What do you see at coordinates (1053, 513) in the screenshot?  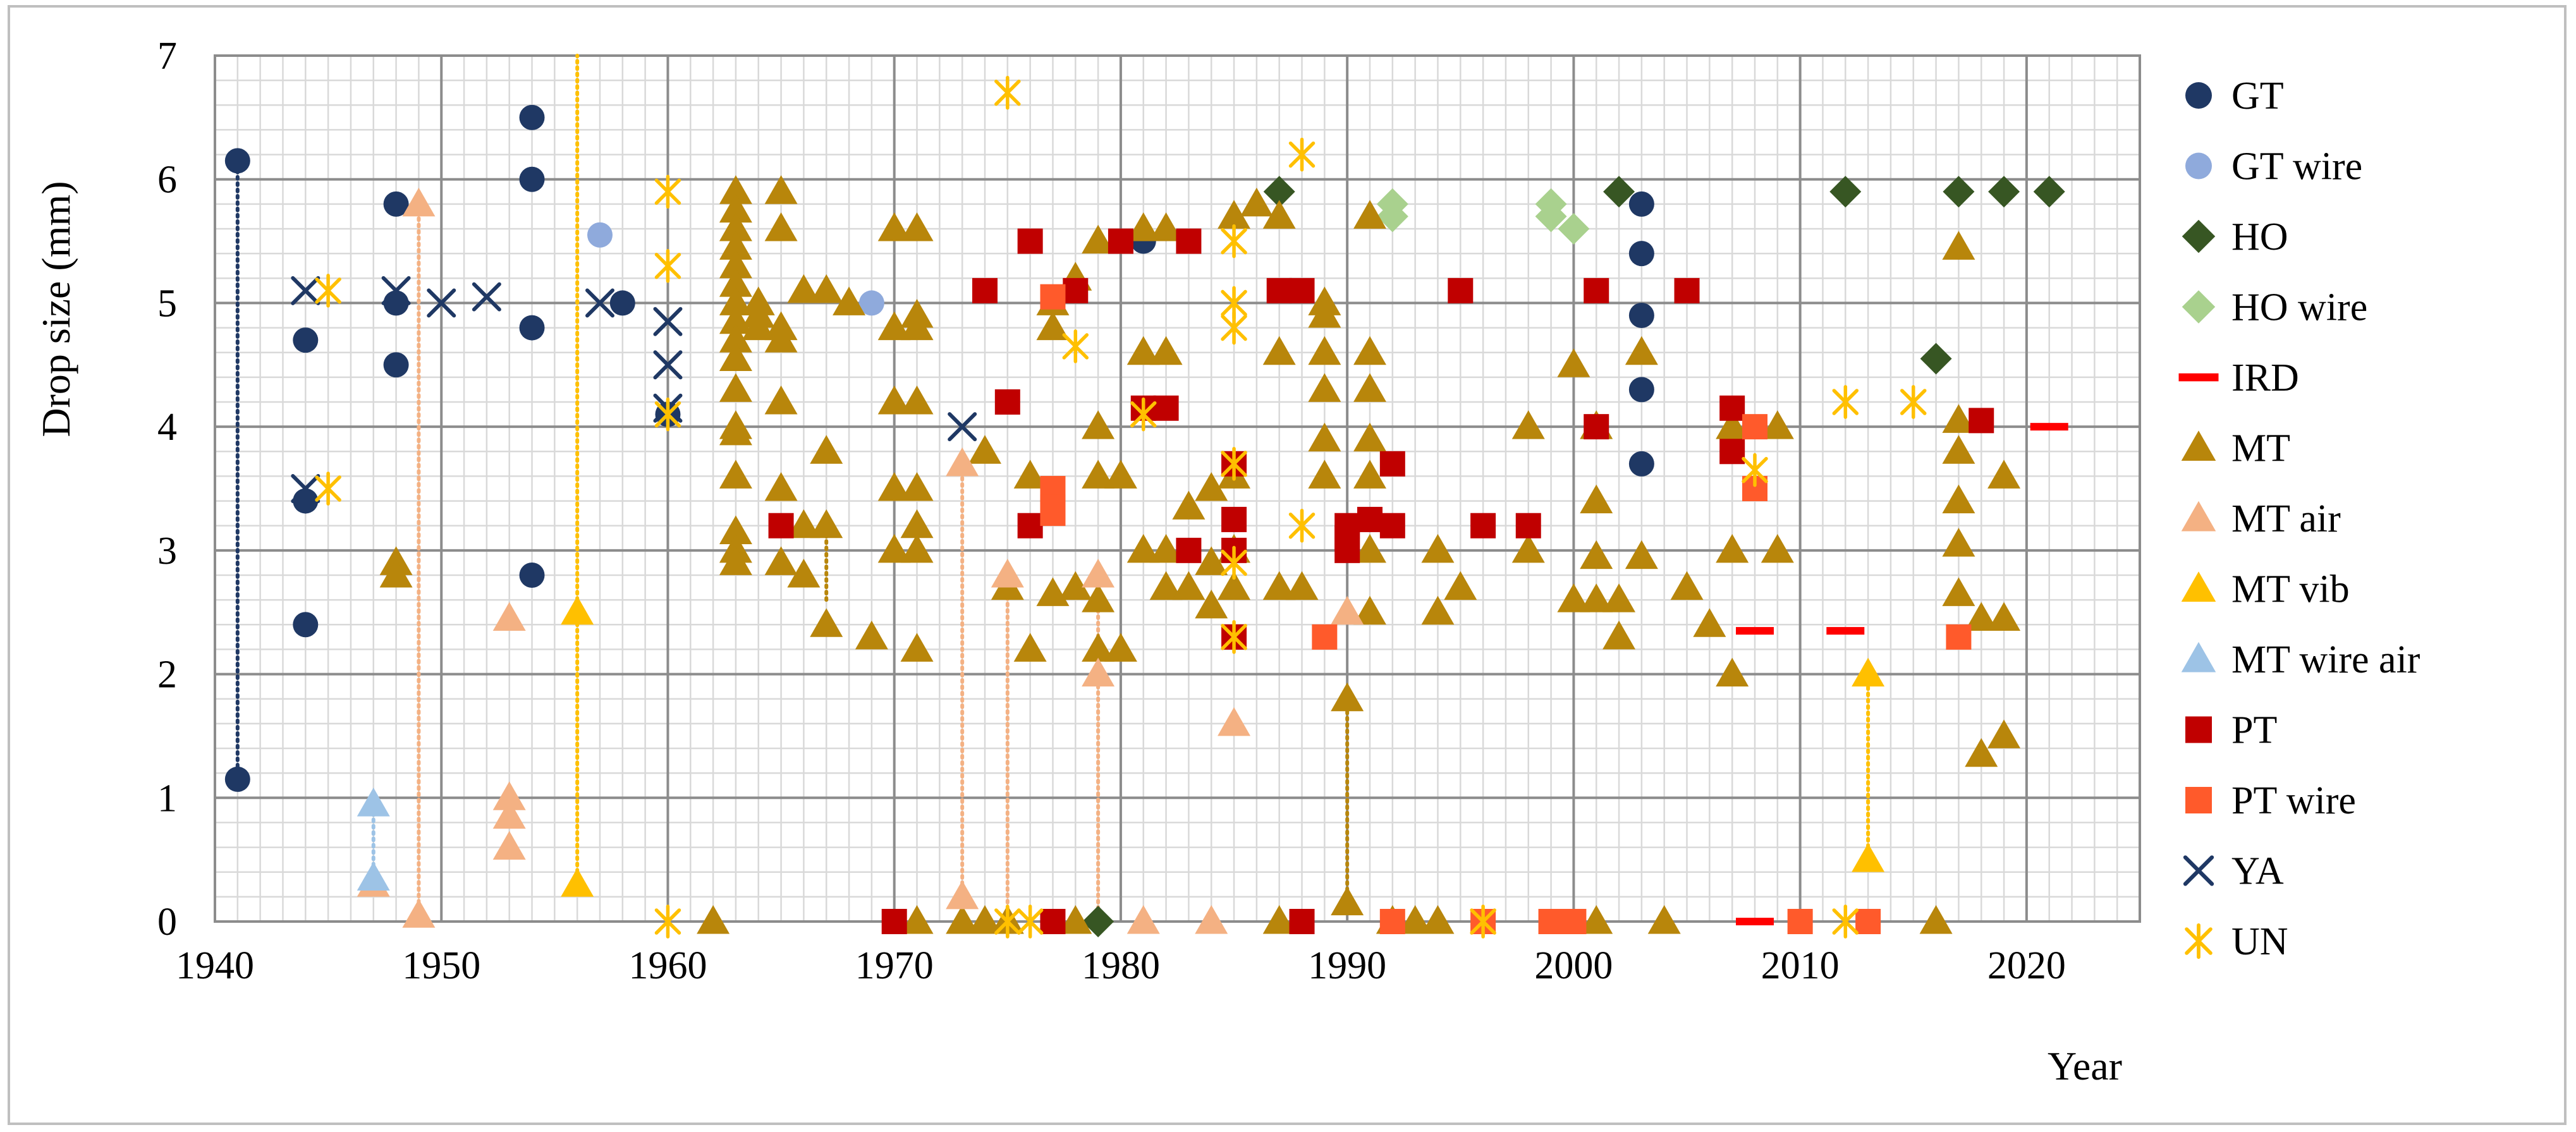 I see `data-point-pt-wire: PT wire: 1977, 3.3` at bounding box center [1053, 513].